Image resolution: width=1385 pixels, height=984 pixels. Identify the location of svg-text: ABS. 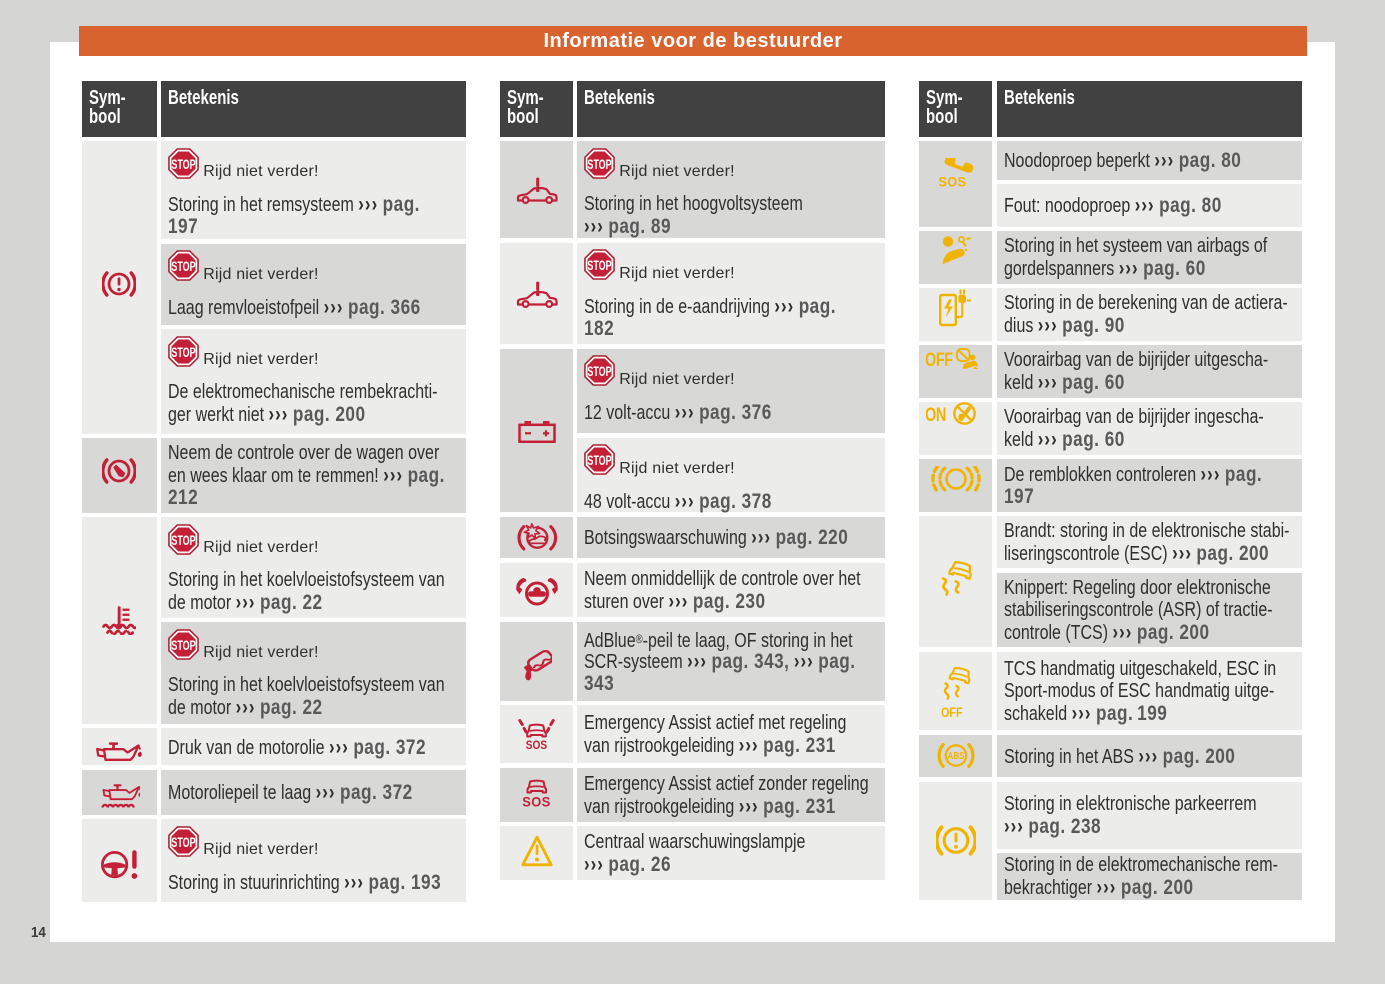
(955, 756).